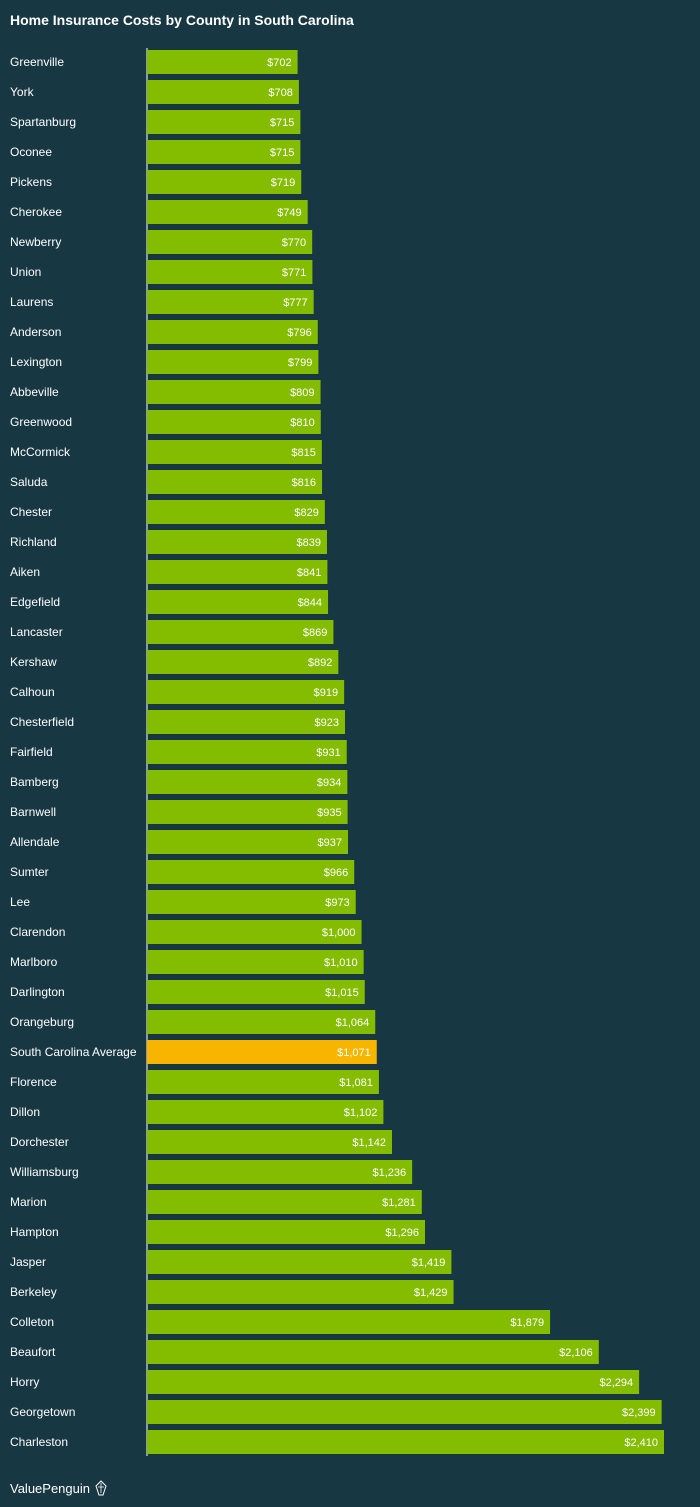  I want to click on value-label-richland: $839, so click(309, 543).